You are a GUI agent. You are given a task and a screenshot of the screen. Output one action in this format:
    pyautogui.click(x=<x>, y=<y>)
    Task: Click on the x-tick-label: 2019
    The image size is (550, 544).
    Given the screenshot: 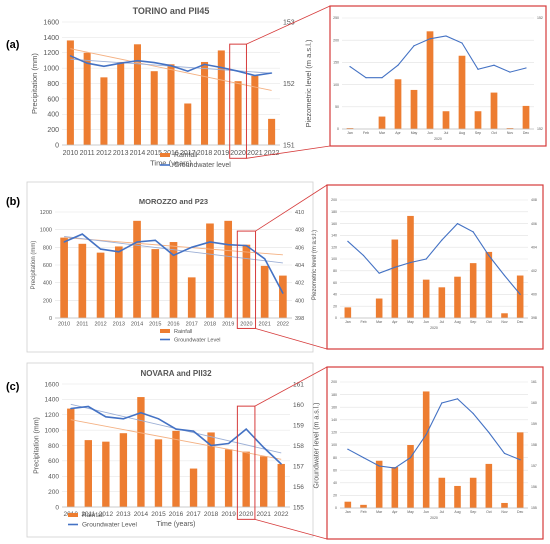 What is the action you would take?
    pyautogui.click(x=222, y=153)
    